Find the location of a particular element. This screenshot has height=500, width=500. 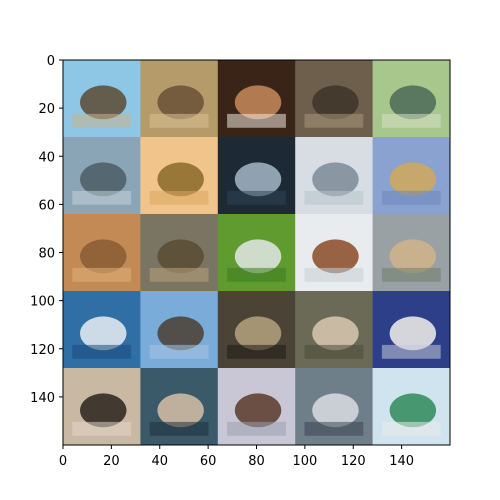

x-tick-label: 40 is located at coordinates (159, 461).